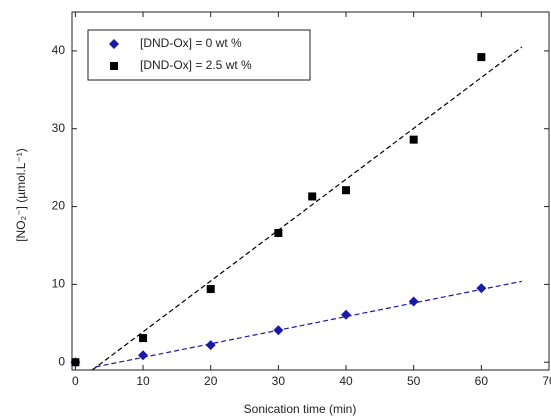 This screenshot has height=418, width=551. I want to click on legend-label: [DND-Ox] = 0 wt %, so click(191, 43).